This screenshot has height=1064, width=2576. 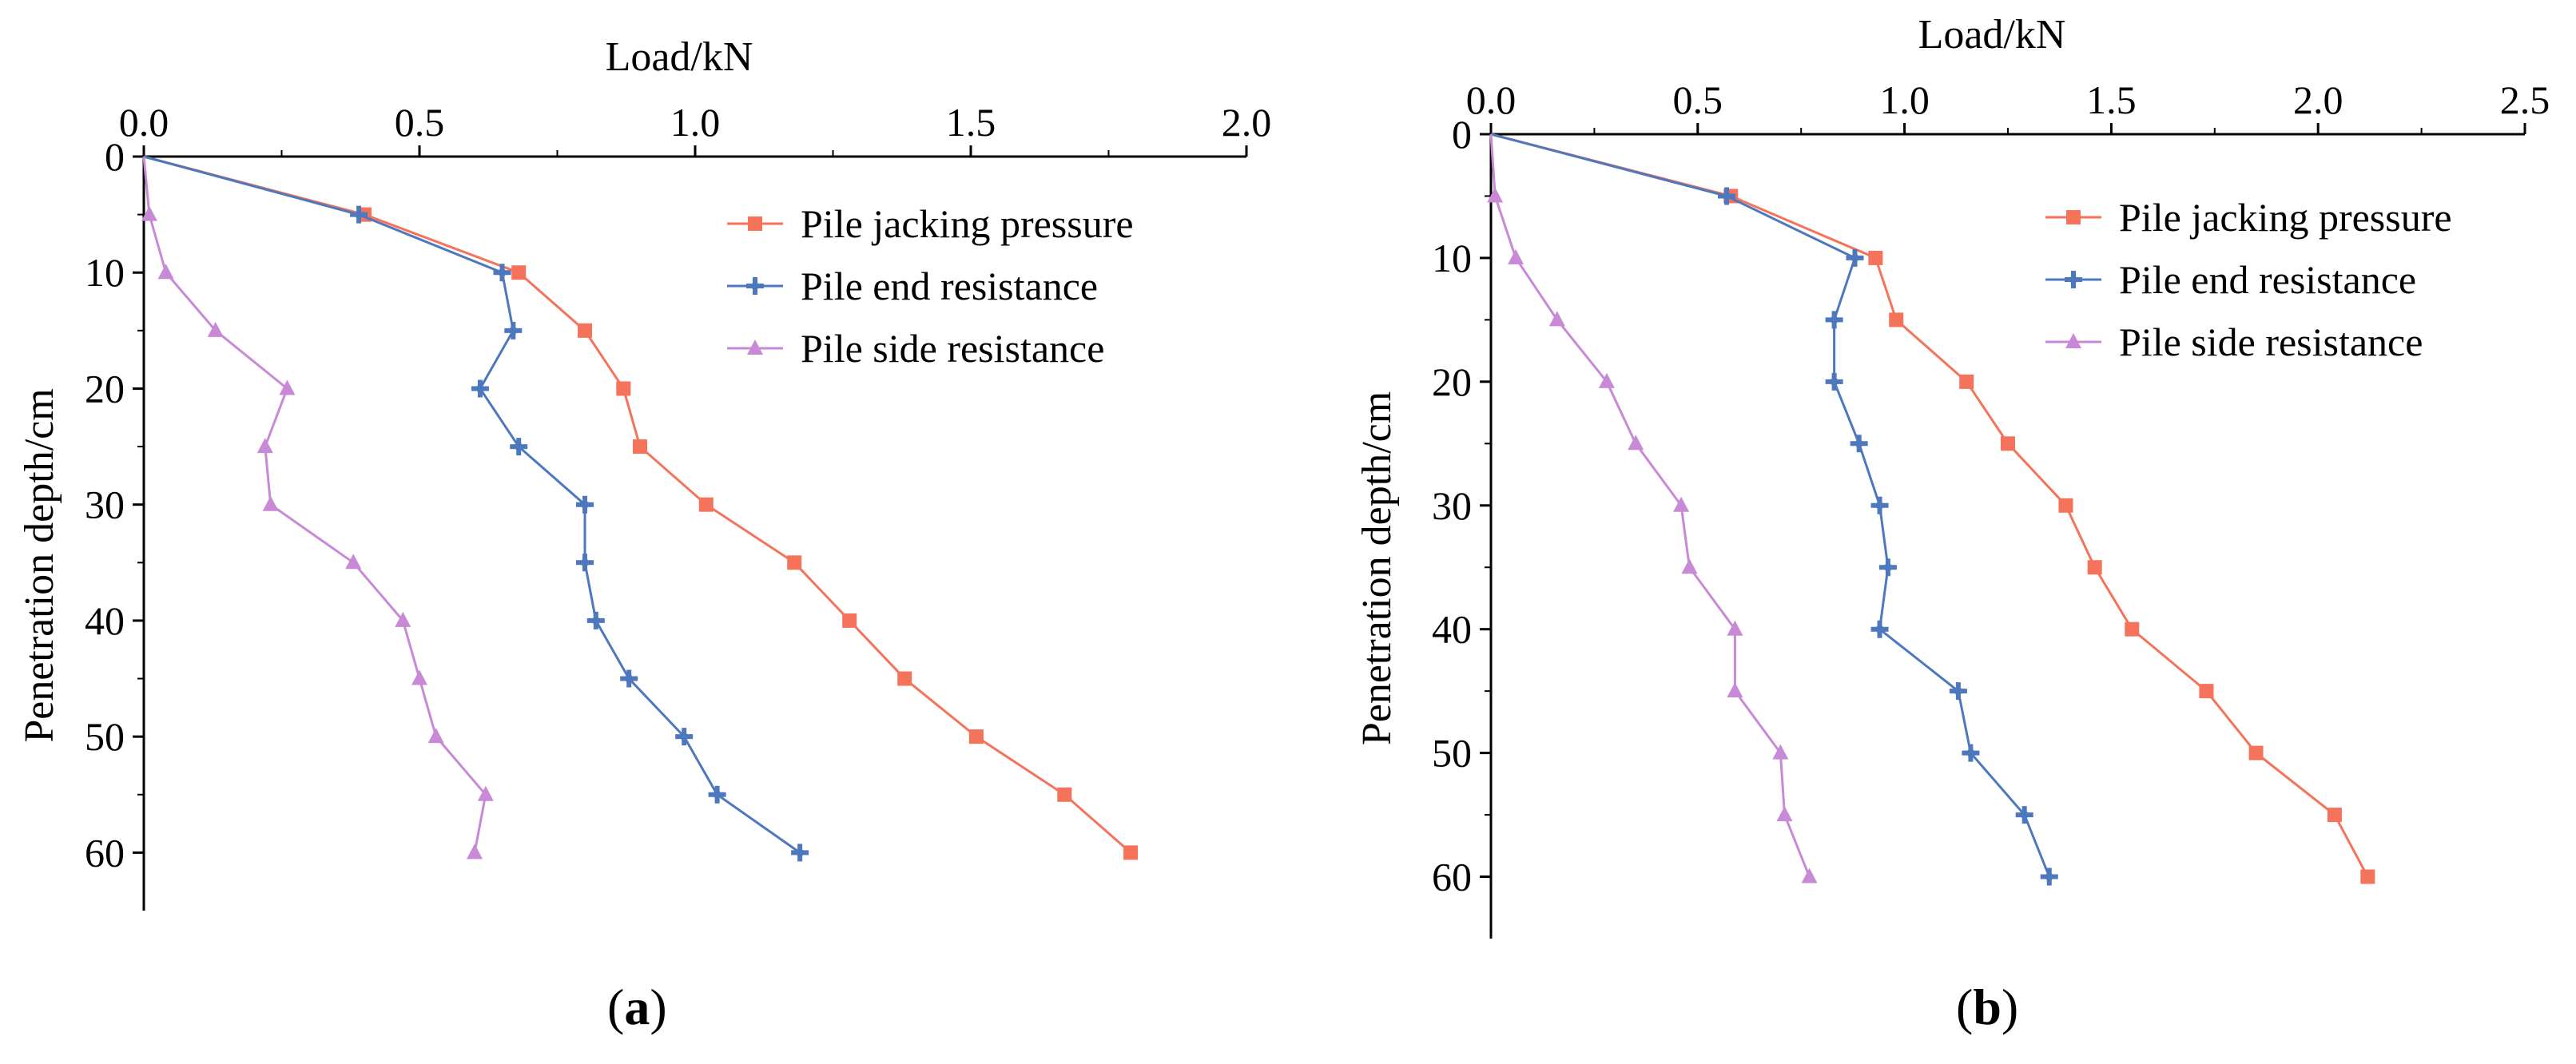 I want to click on legend-label: Pile side resistance, so click(x=2271, y=342).